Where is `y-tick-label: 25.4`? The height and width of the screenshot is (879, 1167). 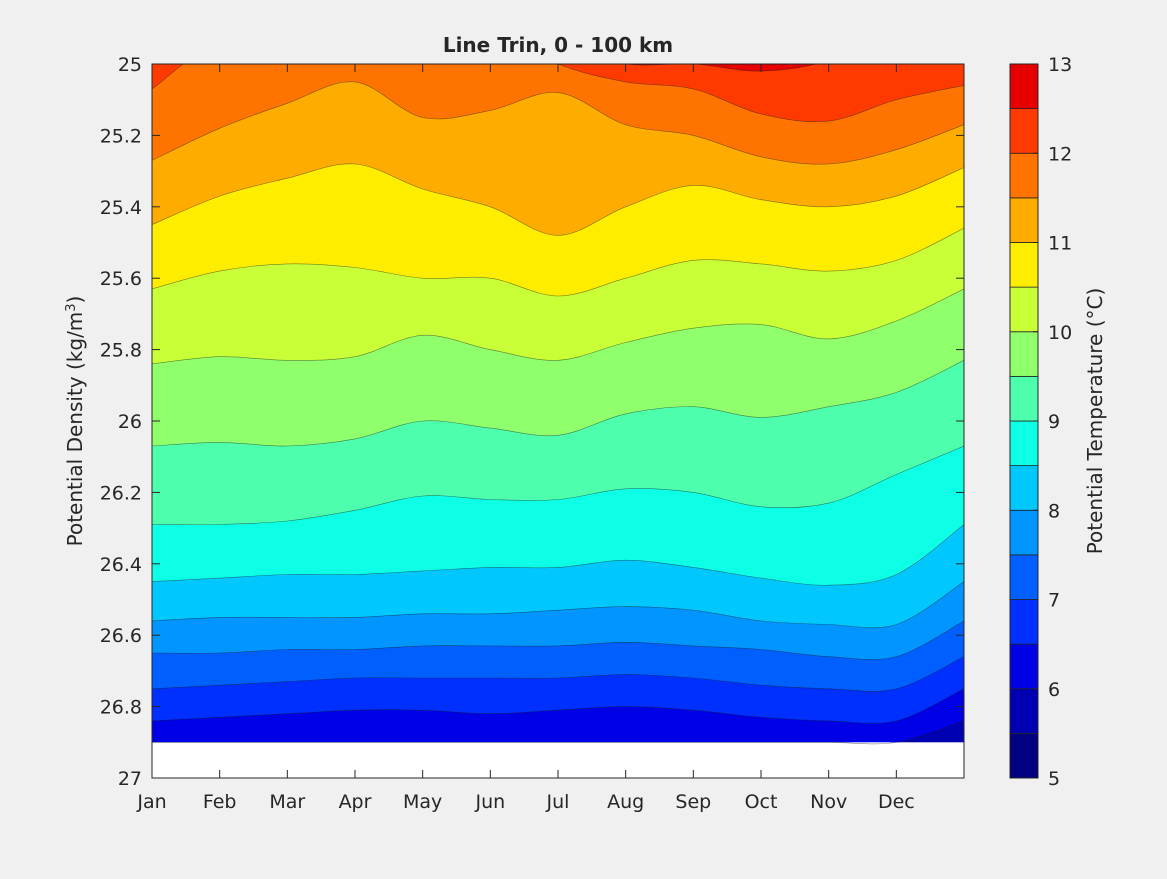
y-tick-label: 25.4 is located at coordinates (121, 208).